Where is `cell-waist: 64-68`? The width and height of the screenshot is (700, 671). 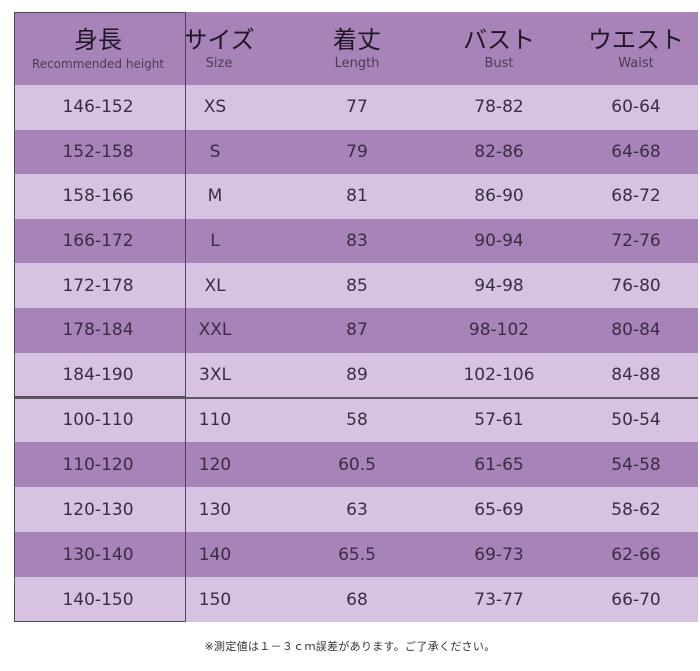 cell-waist: 64-68 is located at coordinates (636, 151).